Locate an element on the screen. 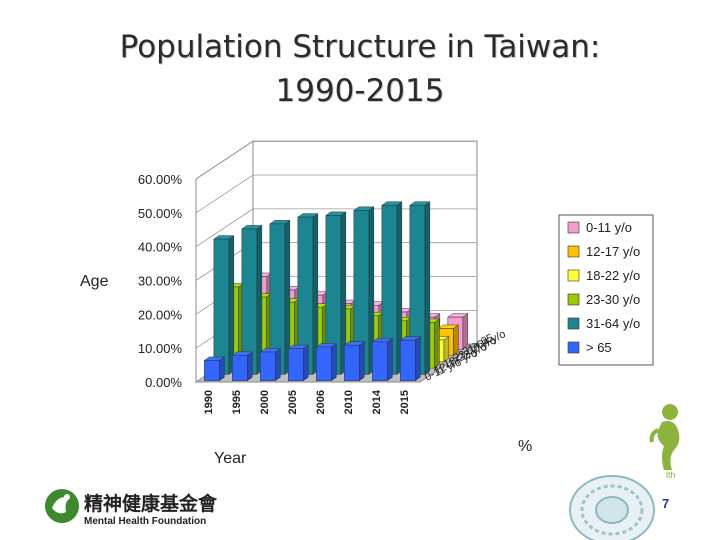 The image size is (720, 540). y-tick-label: 40.00% is located at coordinates (160, 247).